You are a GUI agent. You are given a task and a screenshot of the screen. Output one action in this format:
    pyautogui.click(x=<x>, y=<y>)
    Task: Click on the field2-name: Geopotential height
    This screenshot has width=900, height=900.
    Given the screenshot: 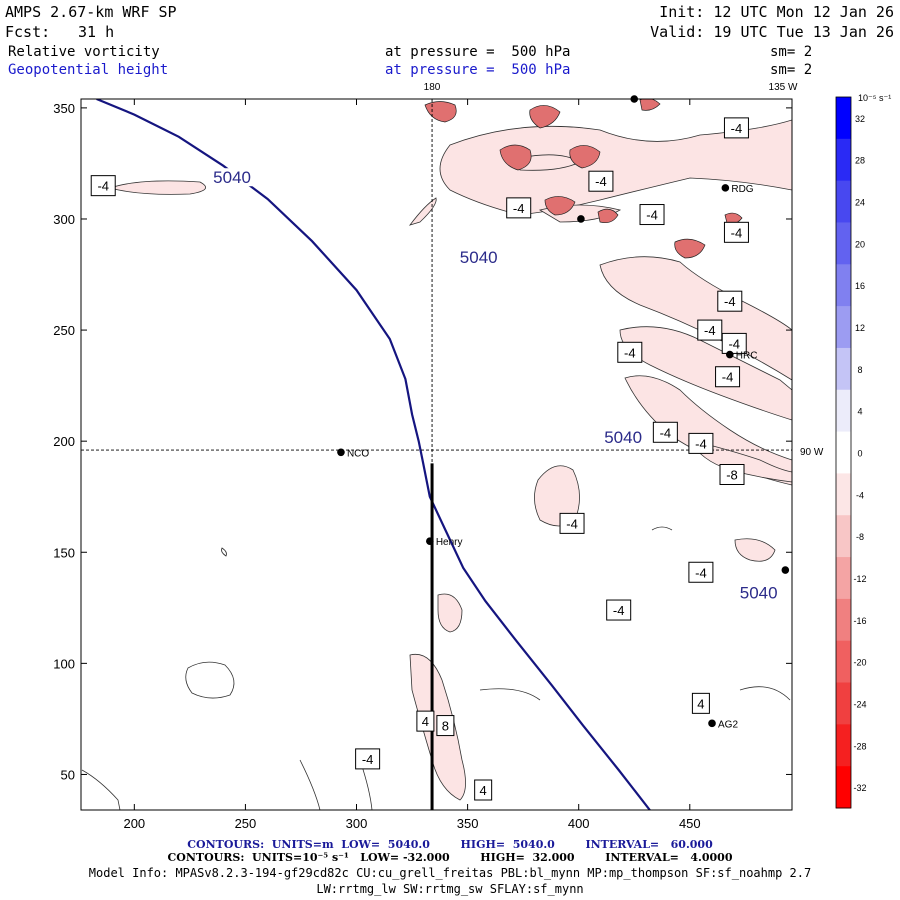 What is the action you would take?
    pyautogui.click(x=88, y=70)
    